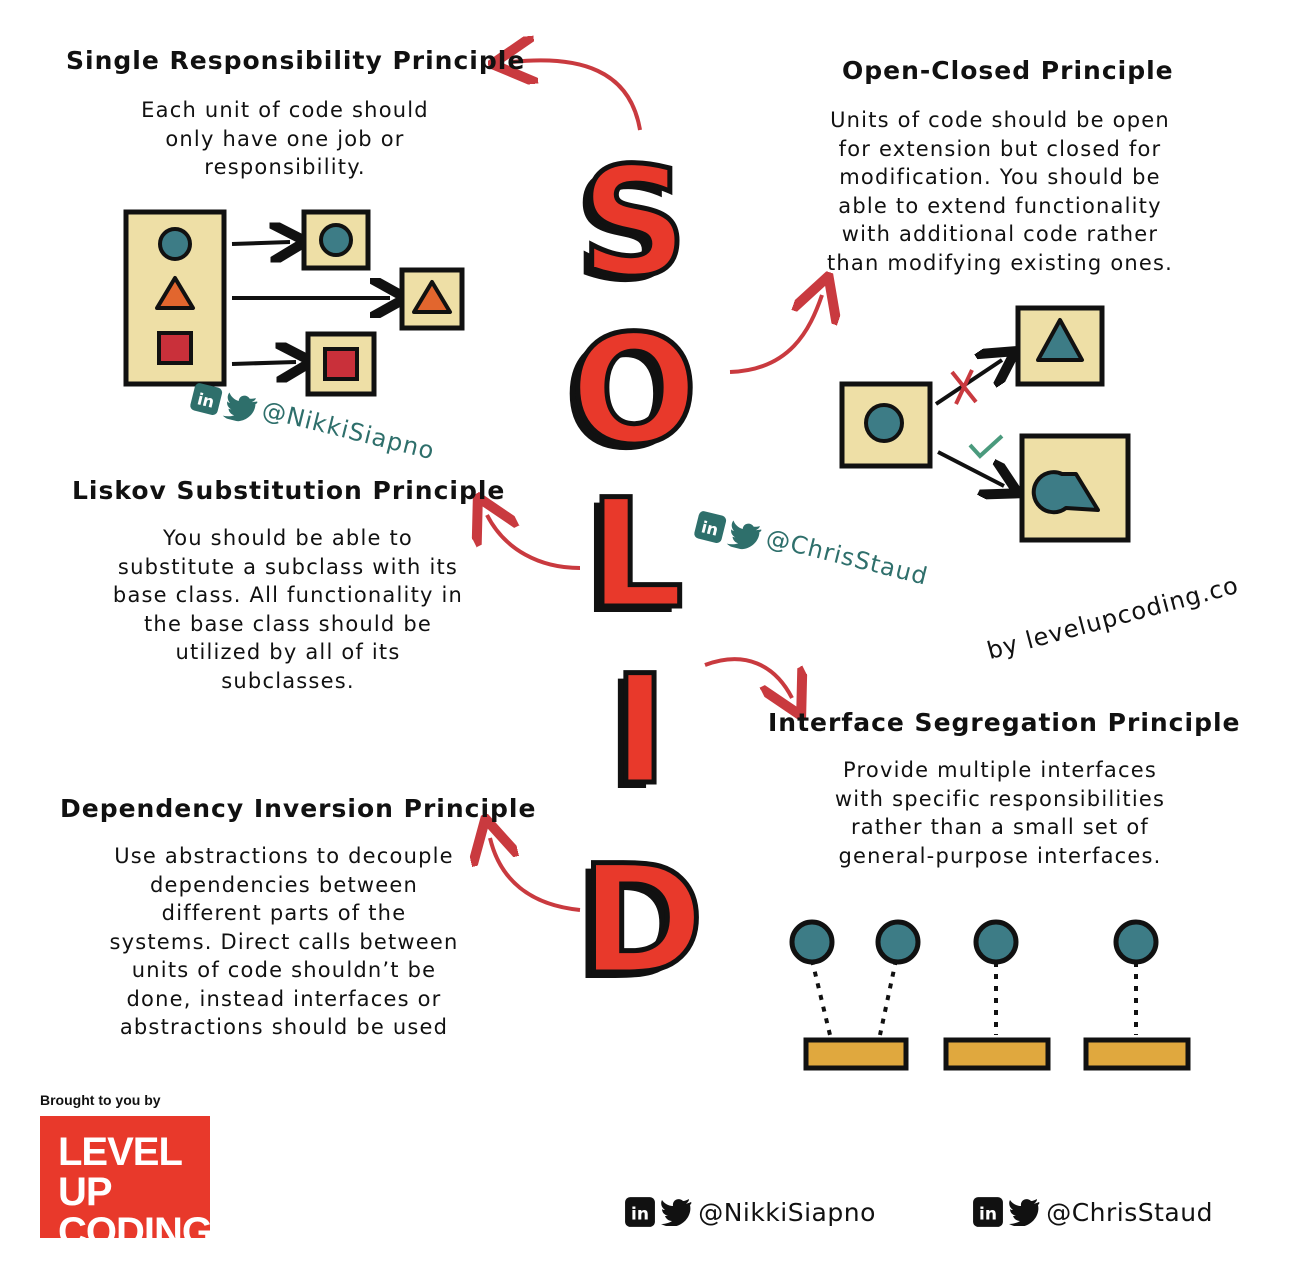  What do you see at coordinates (990, 995) in the screenshot?
I see `isp-diagram` at bounding box center [990, 995].